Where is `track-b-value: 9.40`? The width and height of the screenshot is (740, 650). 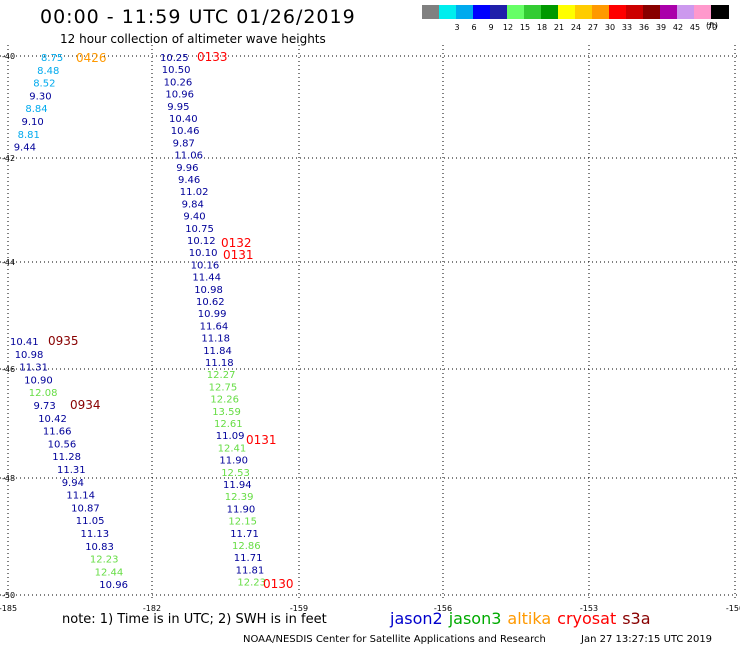
track-b-value: 9.40 is located at coordinates (194, 217).